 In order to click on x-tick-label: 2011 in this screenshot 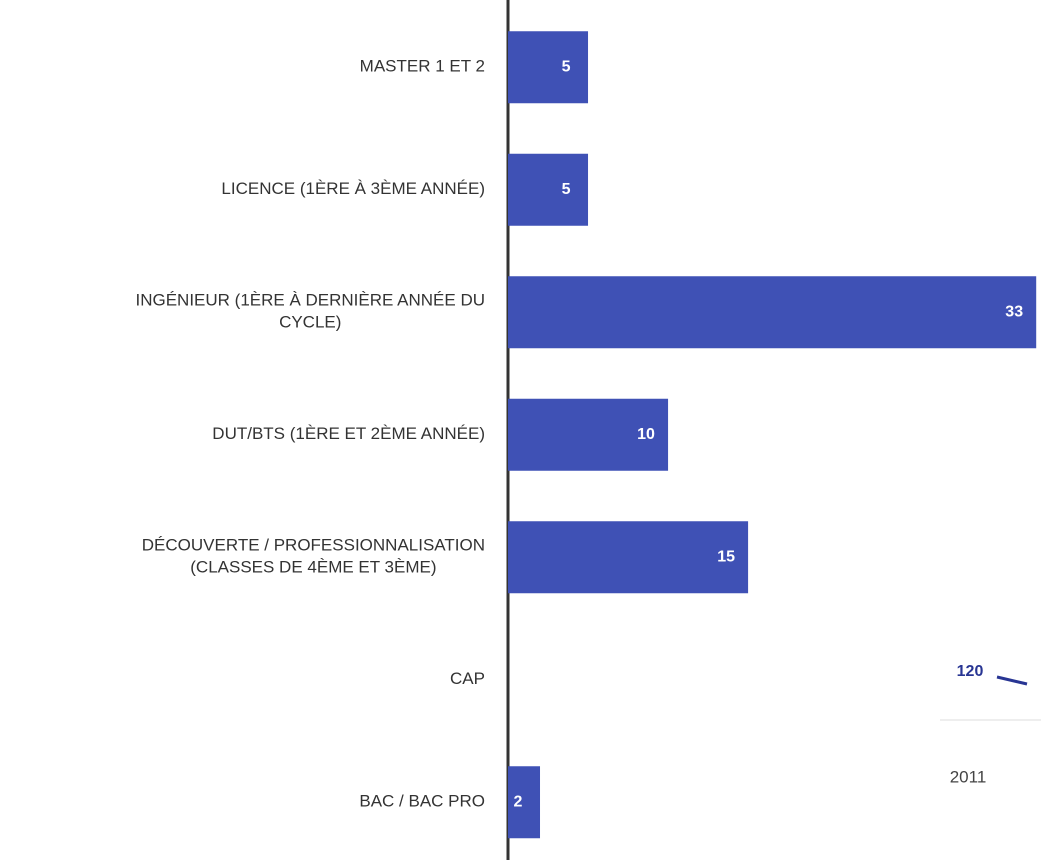, I will do `click(968, 776)`.